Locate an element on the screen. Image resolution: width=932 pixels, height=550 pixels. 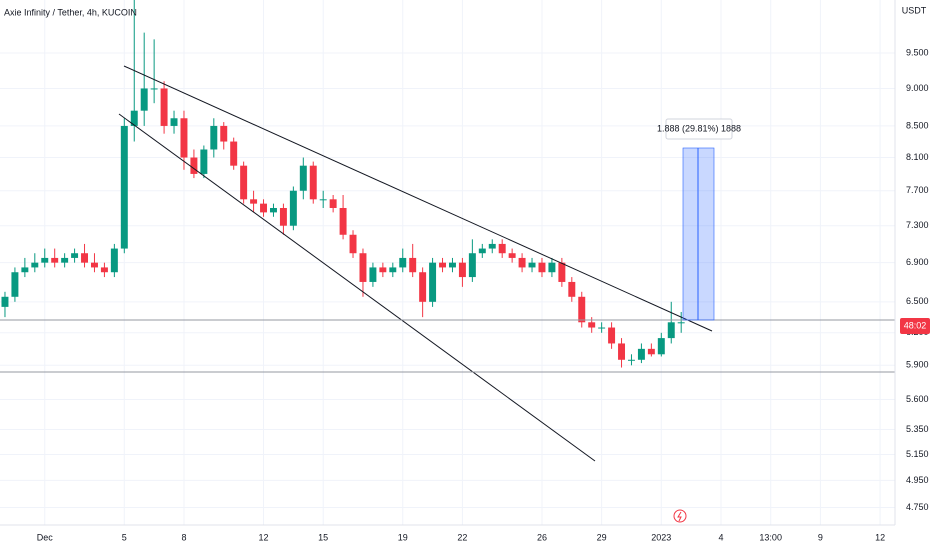
y-tick-label: 8.500 is located at coordinates (917, 125).